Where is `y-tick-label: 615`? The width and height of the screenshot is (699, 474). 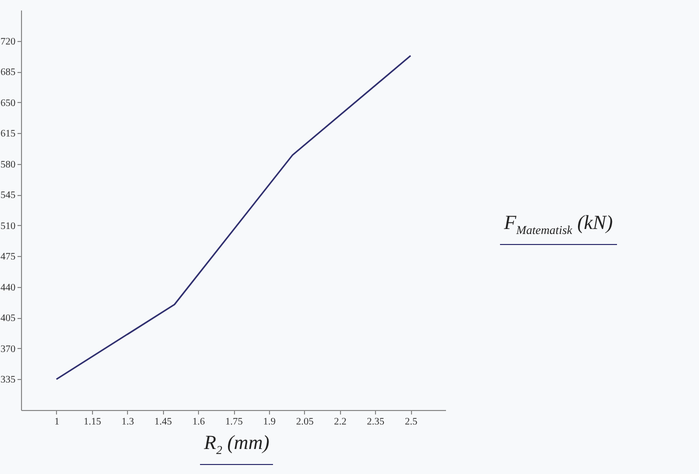
y-tick-label: 615 is located at coordinates (8, 134).